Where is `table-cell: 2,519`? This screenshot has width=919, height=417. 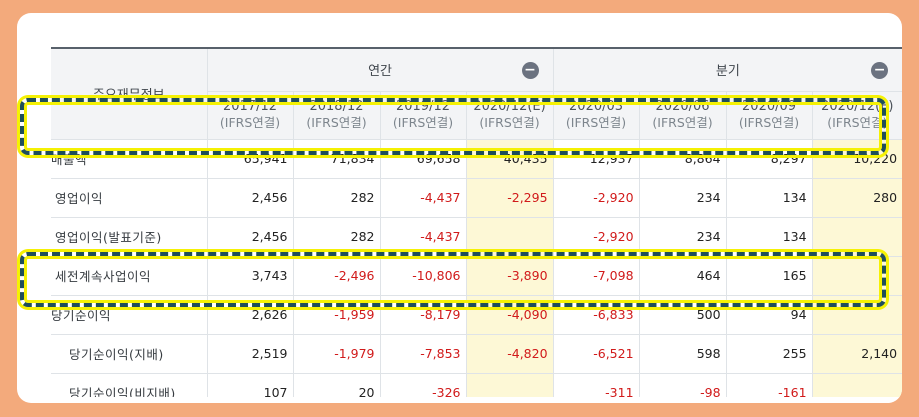
table-cell: 2,519 is located at coordinates (250, 354).